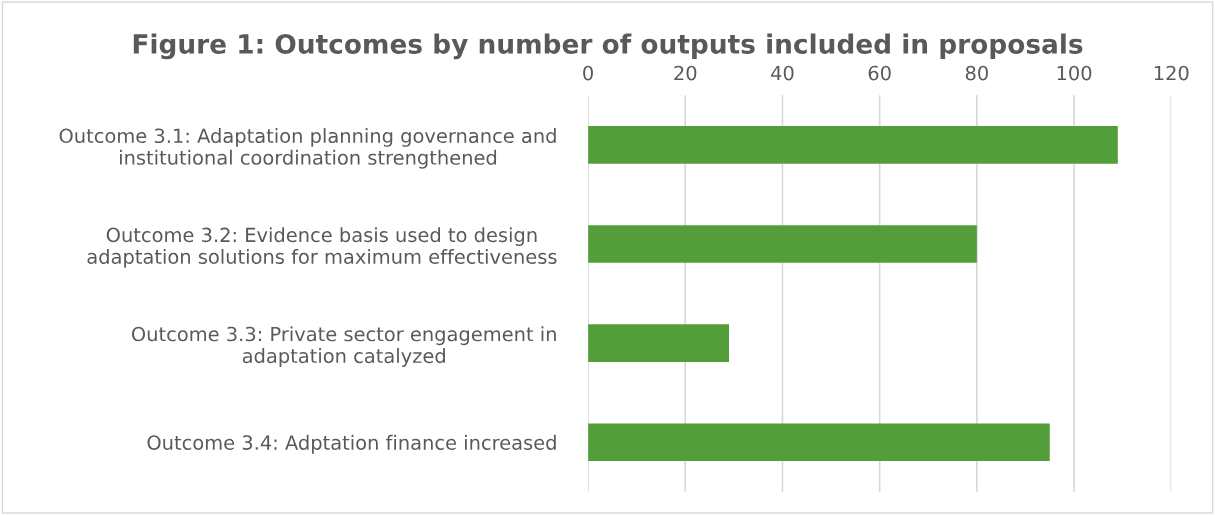 Image resolution: width=1215 pixels, height=515 pixels. Describe the element at coordinates (782, 73) in the screenshot. I see `x-tick-label: 40` at that location.